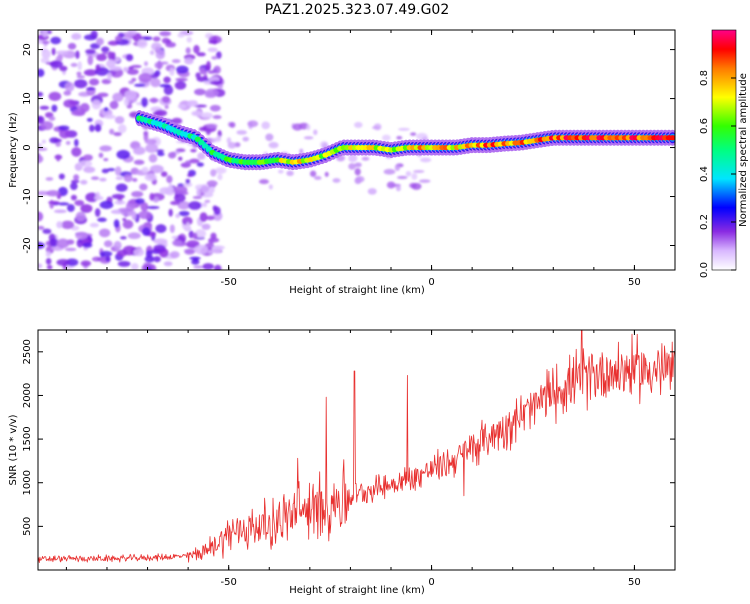  What do you see at coordinates (27, 395) in the screenshot?
I see `snr-y-tick-label: 2000` at bounding box center [27, 395].